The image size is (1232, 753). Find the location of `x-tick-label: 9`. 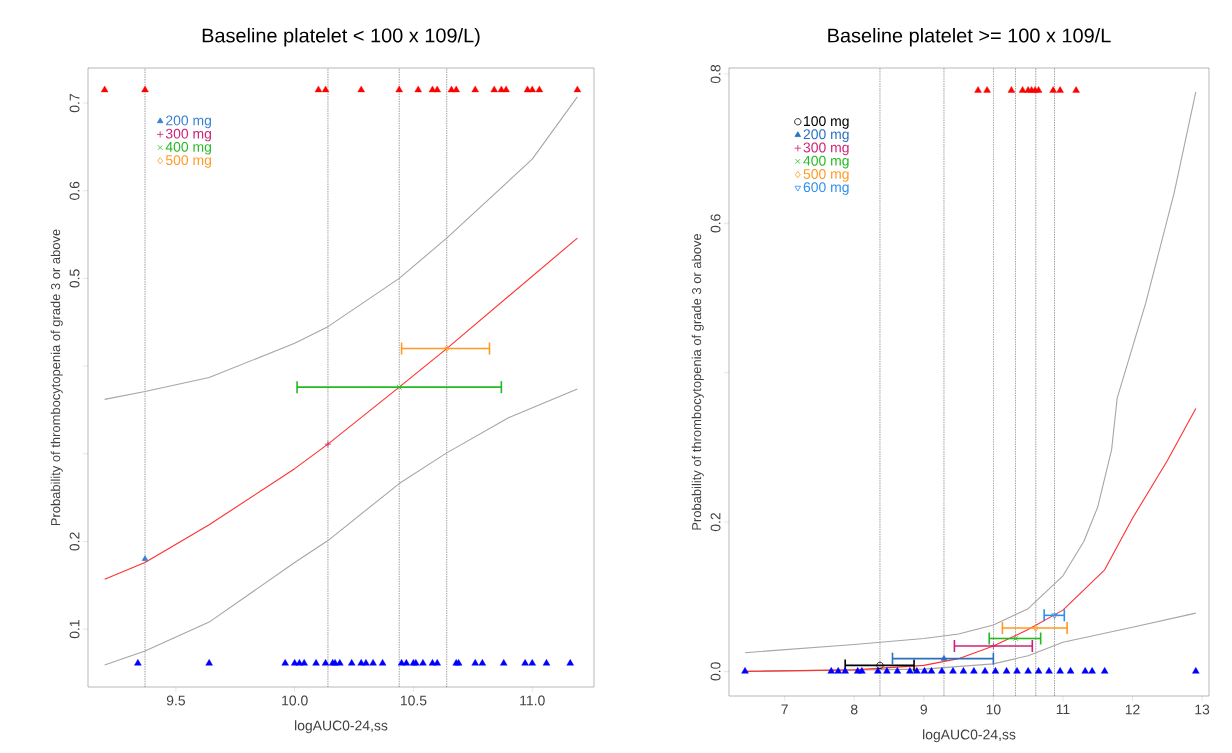

x-tick-label: 9 is located at coordinates (924, 709).